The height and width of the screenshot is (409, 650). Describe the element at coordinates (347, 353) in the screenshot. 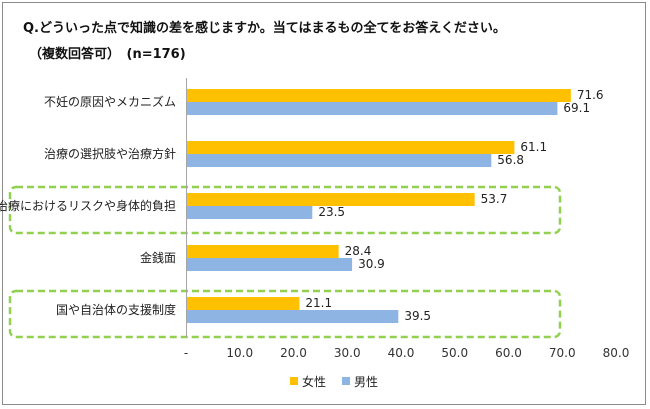

I see `x-tick-label: 30.0` at that location.